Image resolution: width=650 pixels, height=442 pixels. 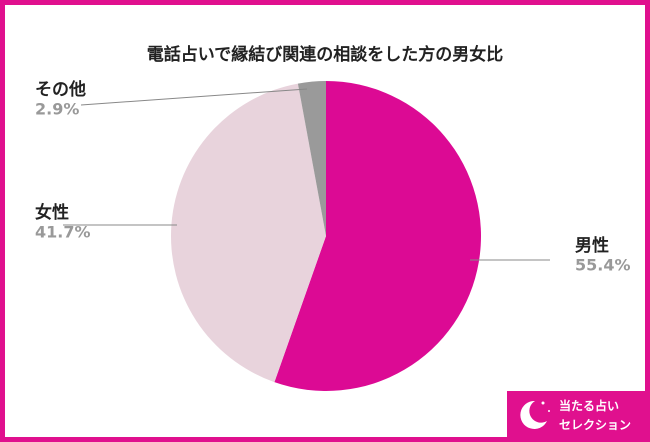 I want to click on slice-name: その他, so click(x=60, y=89).